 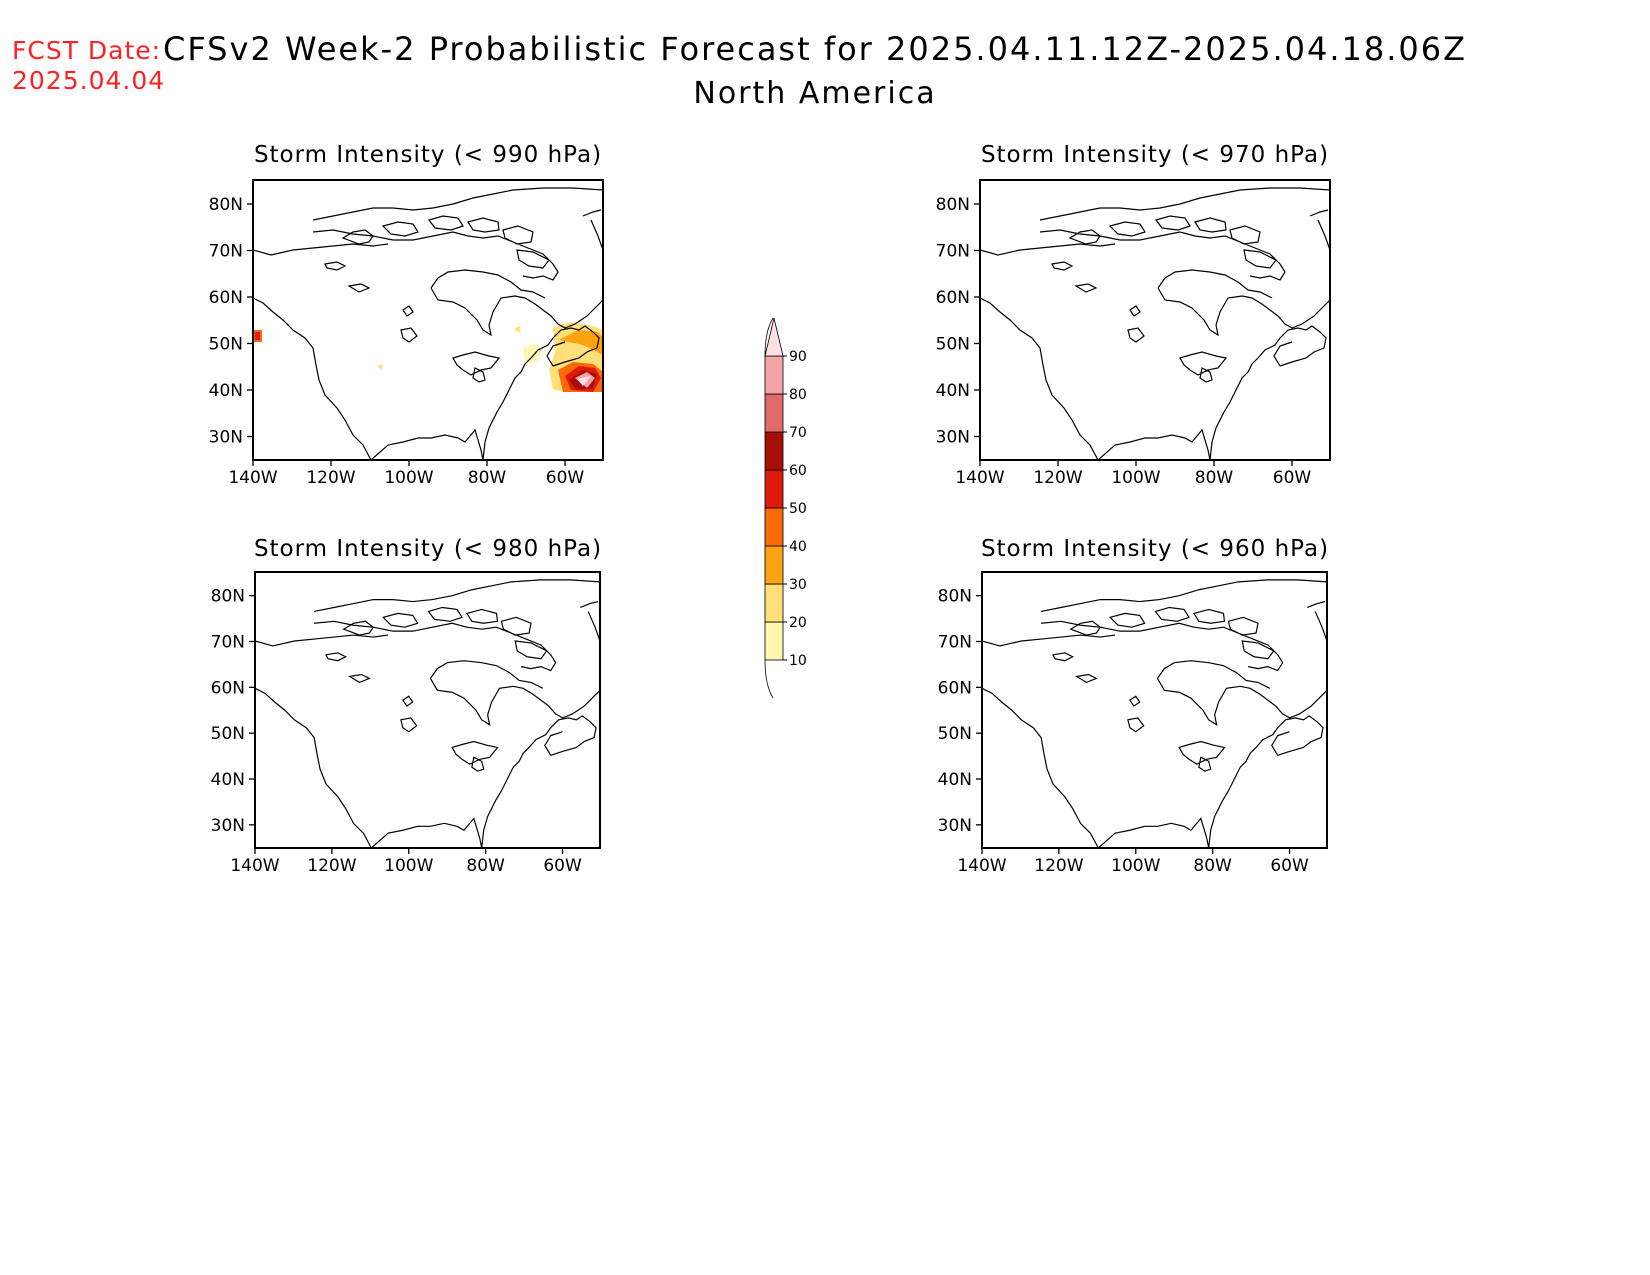 What do you see at coordinates (1155, 155) in the screenshot?
I see `panel-title-970: Storm Intensity (< 970 hPa)` at bounding box center [1155, 155].